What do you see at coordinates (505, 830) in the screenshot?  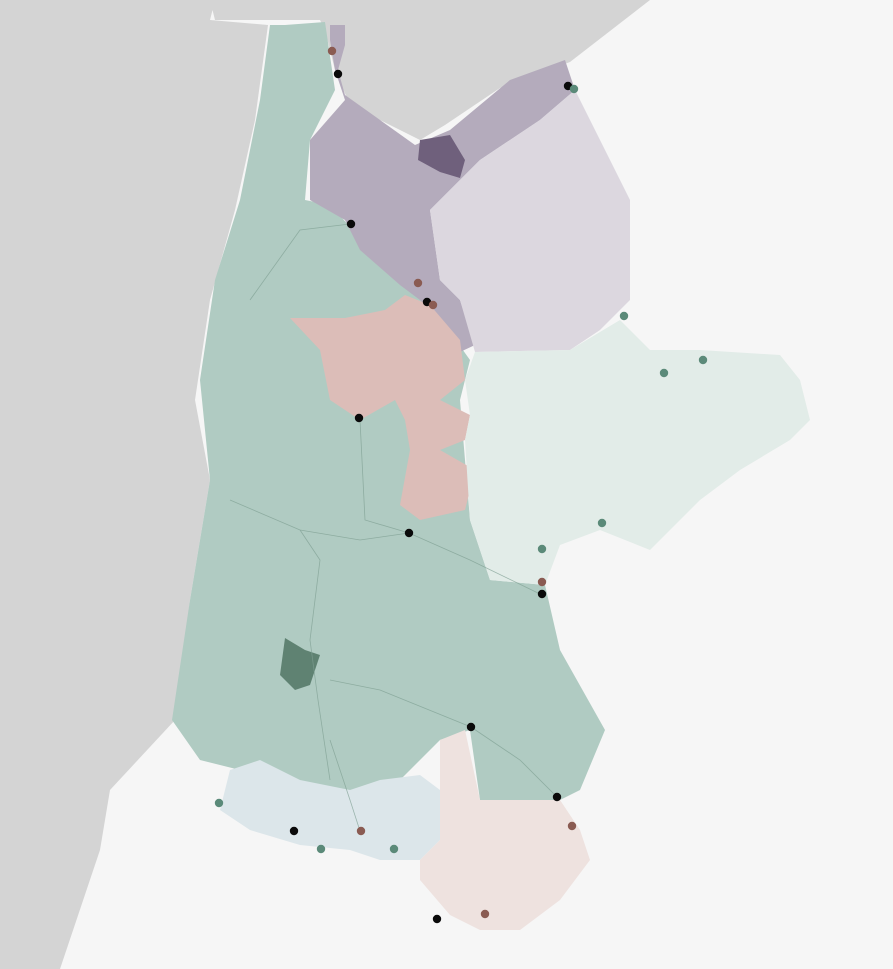 I see `region-pink-light` at bounding box center [505, 830].